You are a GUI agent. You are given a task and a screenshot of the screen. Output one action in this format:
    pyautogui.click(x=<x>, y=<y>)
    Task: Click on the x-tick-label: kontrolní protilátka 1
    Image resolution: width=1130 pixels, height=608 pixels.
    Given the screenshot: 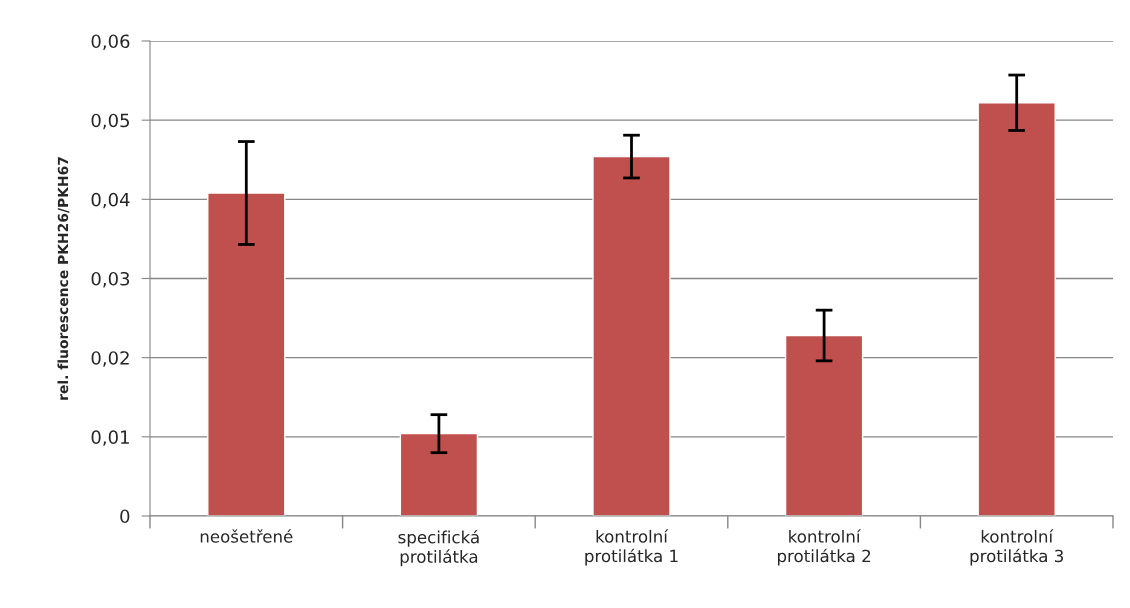 What is the action you would take?
    pyautogui.click(x=631, y=547)
    